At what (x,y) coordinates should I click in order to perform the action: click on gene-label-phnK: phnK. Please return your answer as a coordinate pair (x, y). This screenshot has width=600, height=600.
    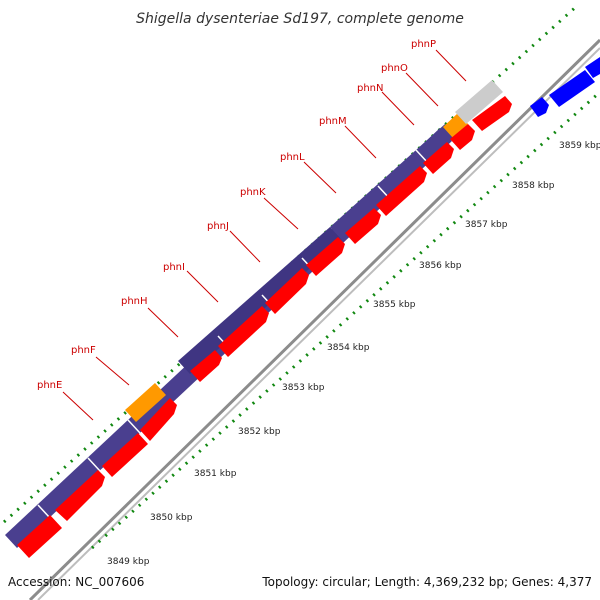
    Looking at the image, I should click on (269, 208).